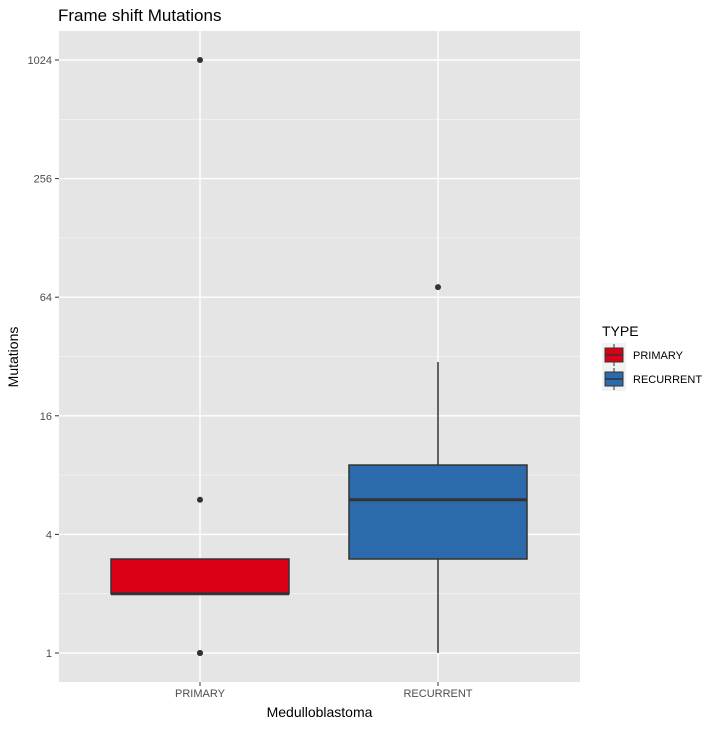  What do you see at coordinates (667, 380) in the screenshot?
I see `legend-label: RECURRENT` at bounding box center [667, 380].